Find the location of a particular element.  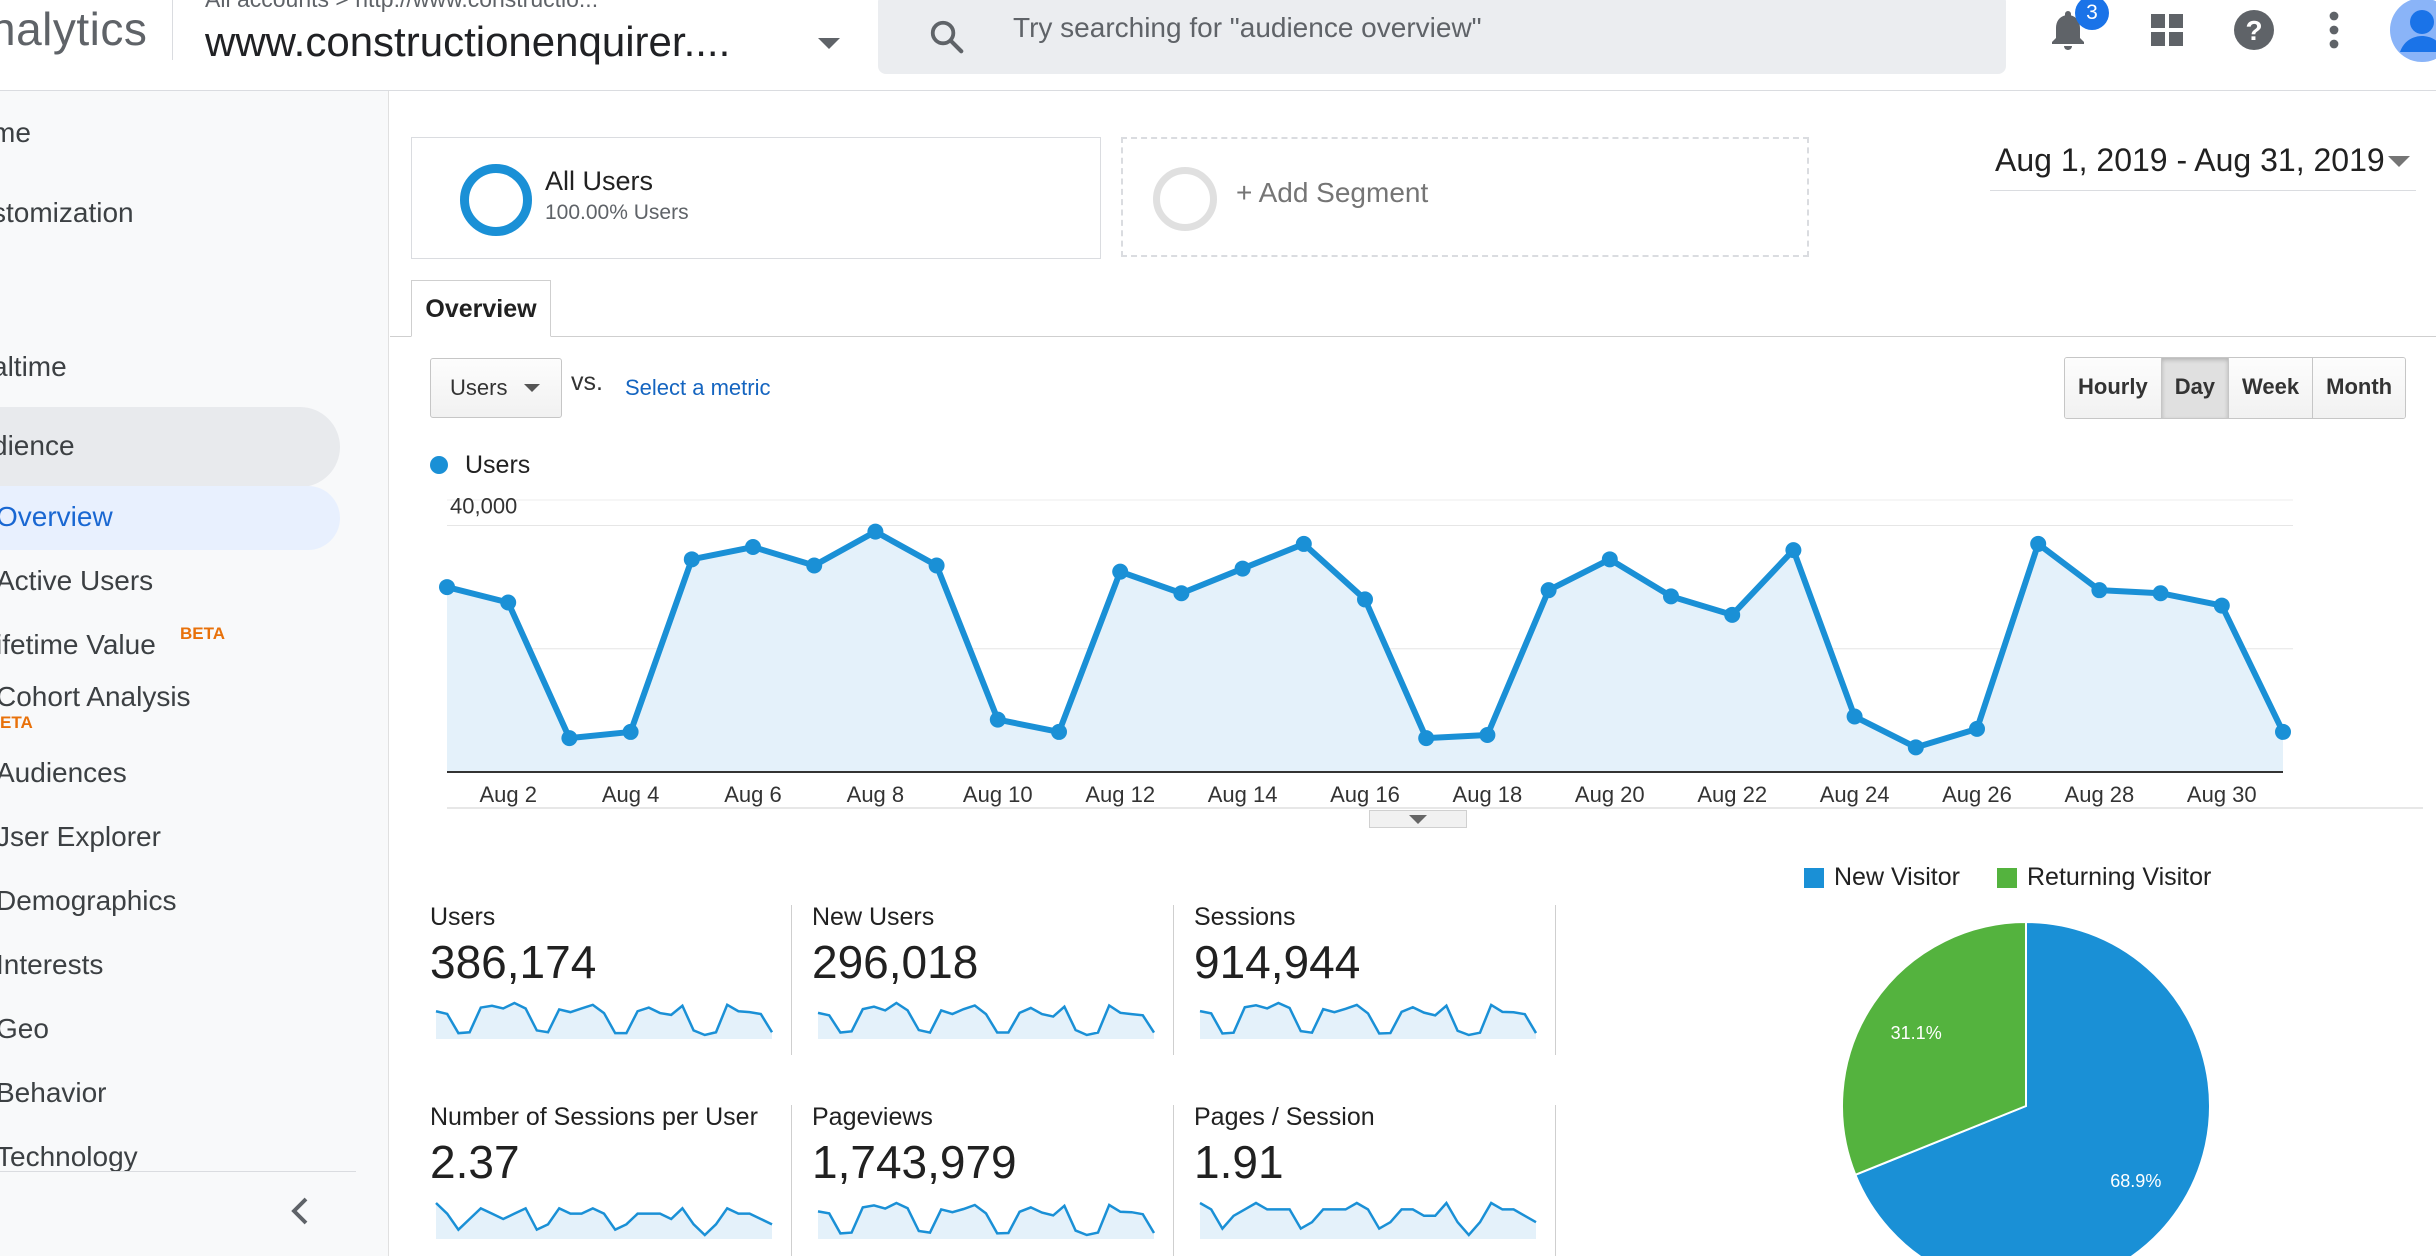

nav-audiences: Audiences is located at coordinates (63, 772).